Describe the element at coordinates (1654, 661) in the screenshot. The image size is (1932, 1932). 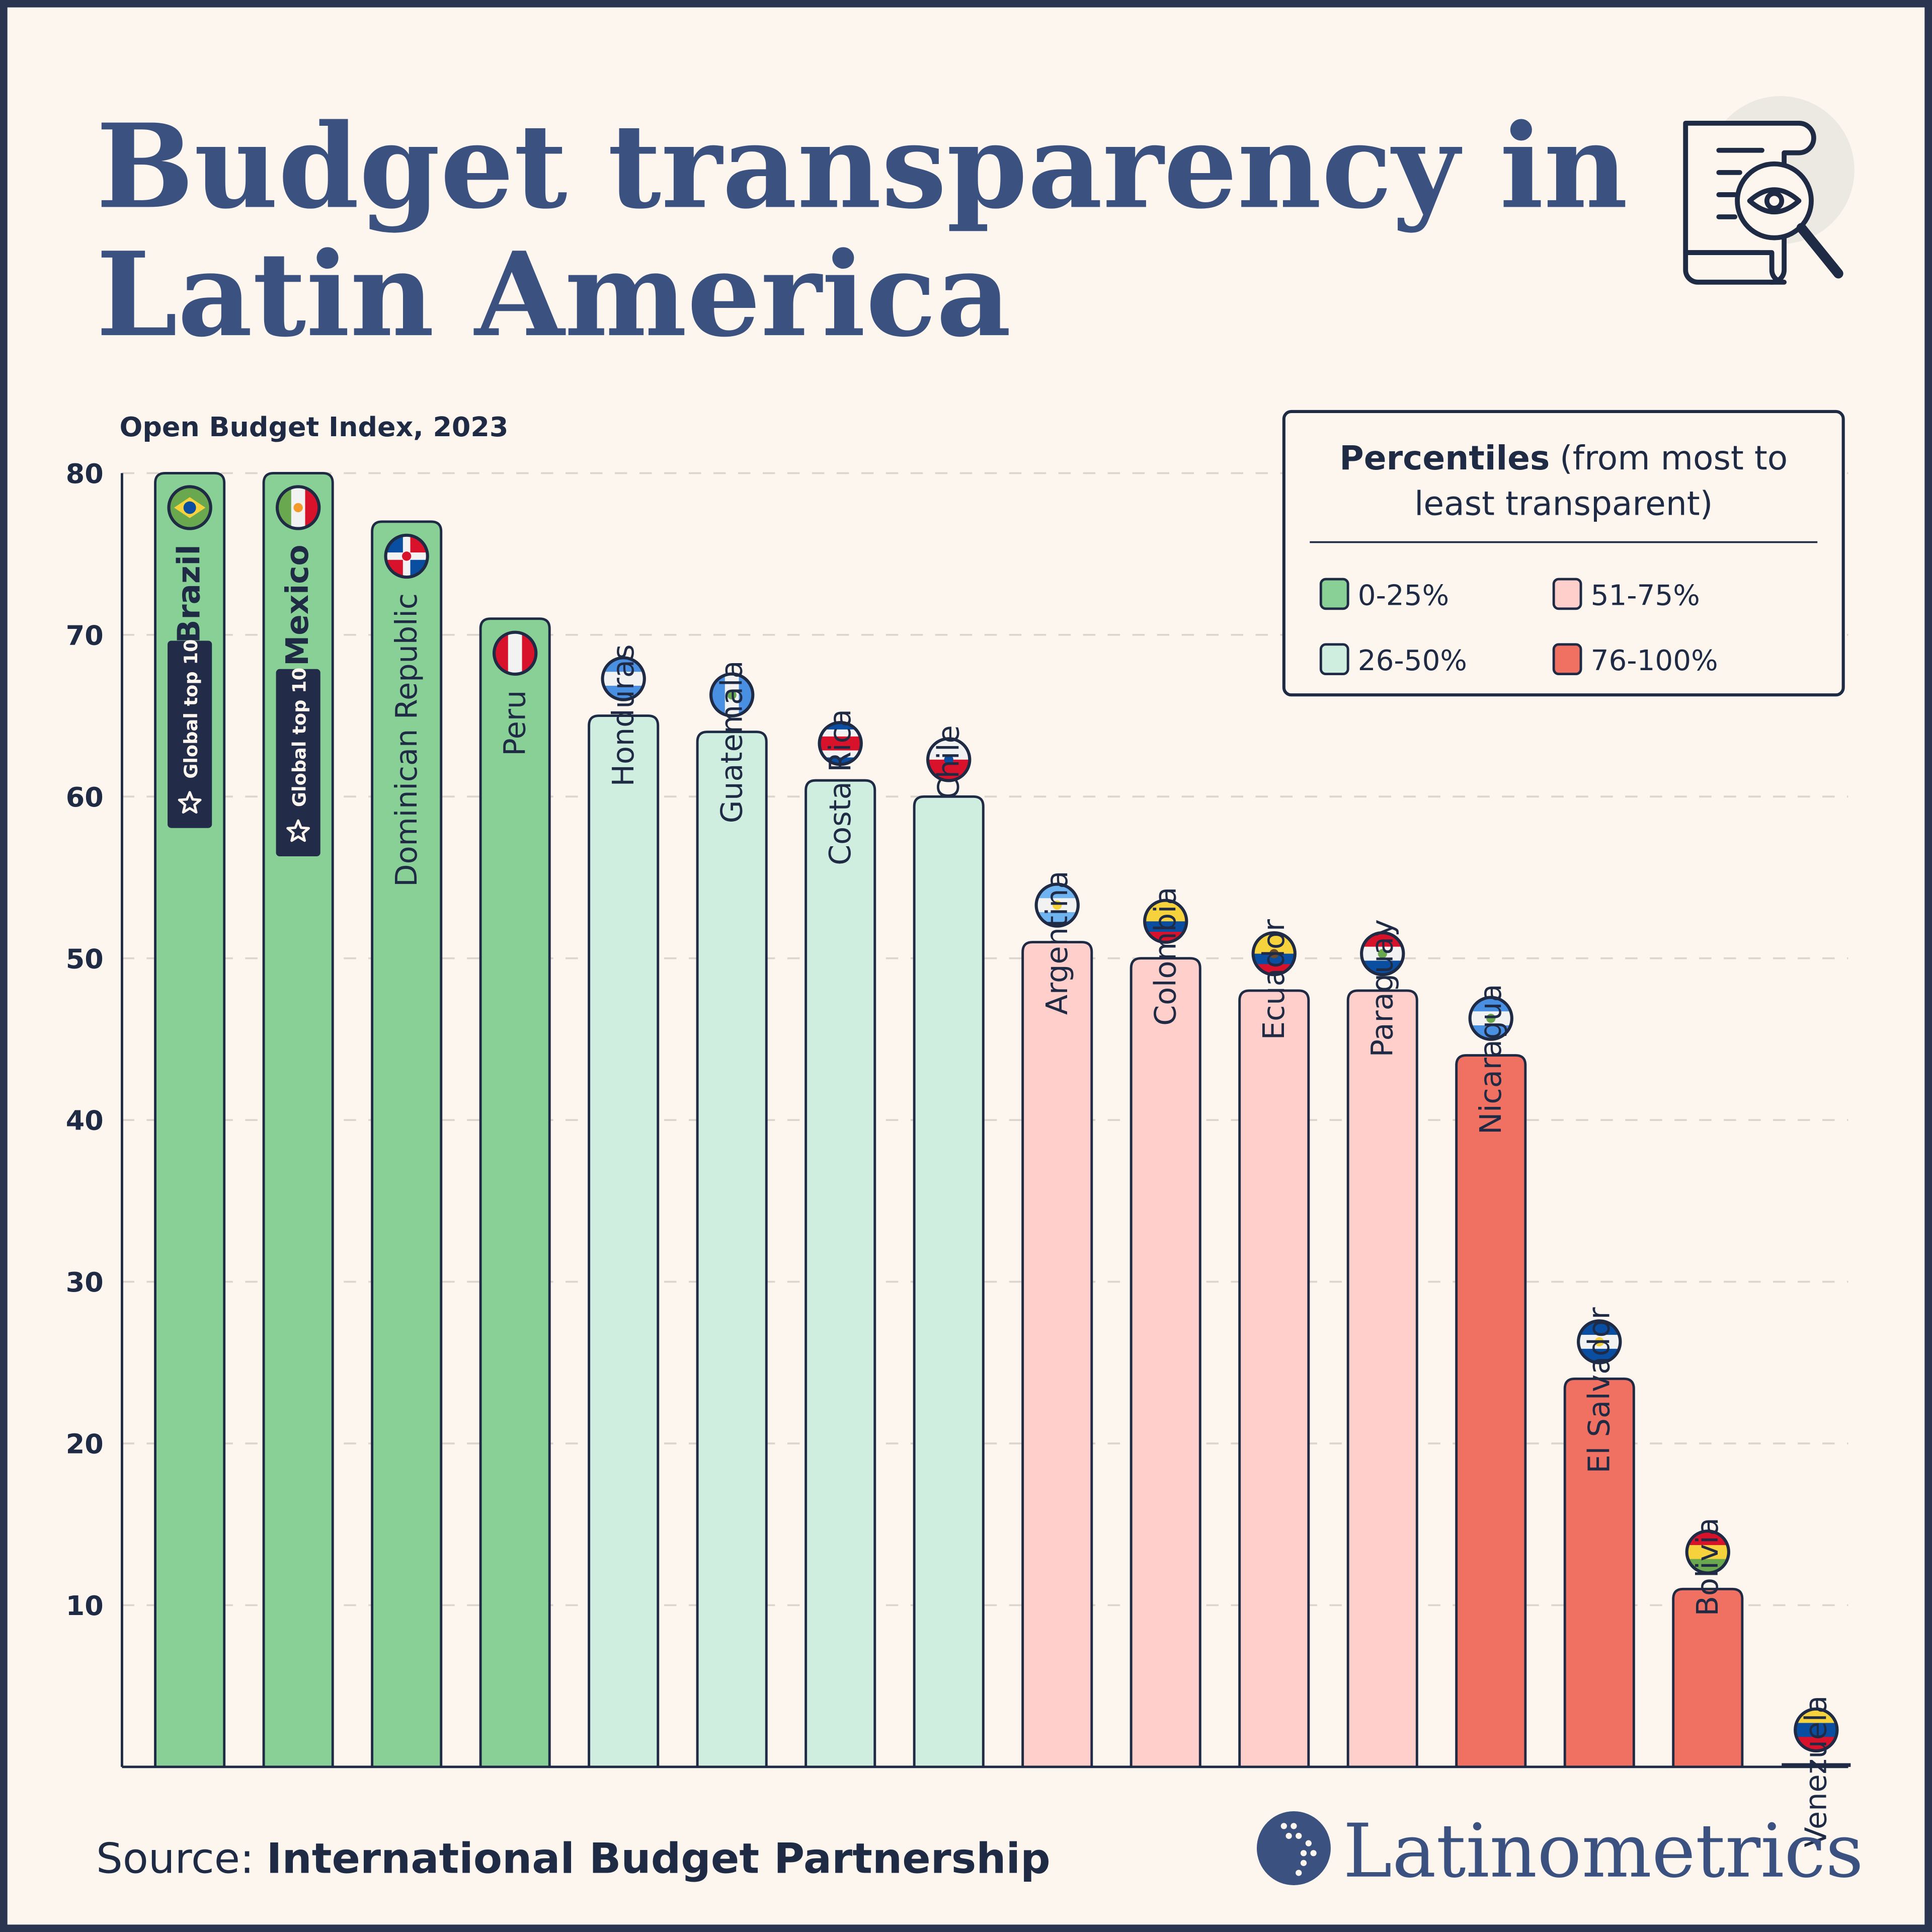
I see `legend-label: 76-100%` at that location.